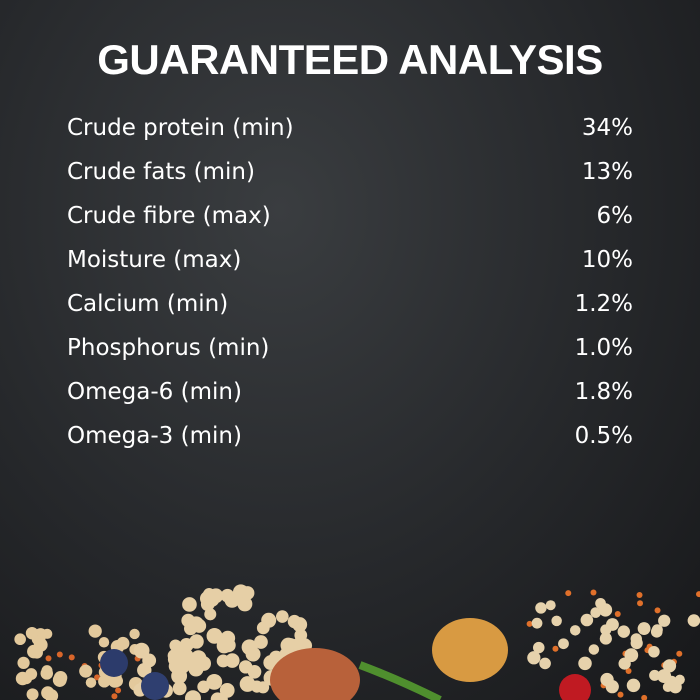 Image resolution: width=700 pixels, height=700 pixels. Describe the element at coordinates (615, 216) in the screenshot. I see `nutrient-value: 6%` at that location.